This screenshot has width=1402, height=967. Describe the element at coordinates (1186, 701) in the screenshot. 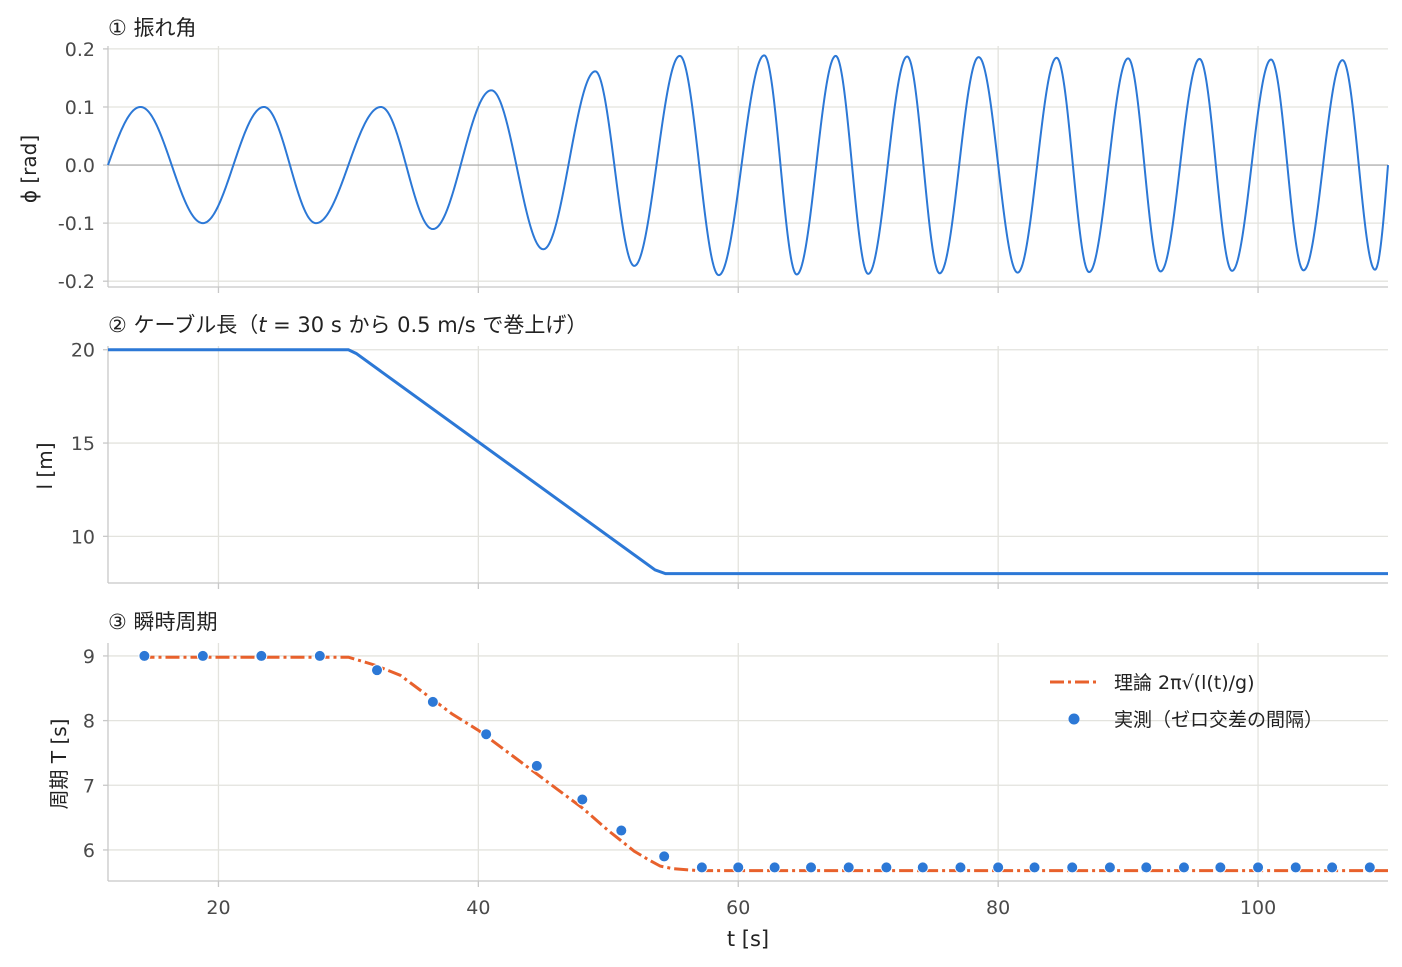

I see `legend: 理論 2π√(l(t)/g) 実測（ゼロ交差の間隔）` at that location.